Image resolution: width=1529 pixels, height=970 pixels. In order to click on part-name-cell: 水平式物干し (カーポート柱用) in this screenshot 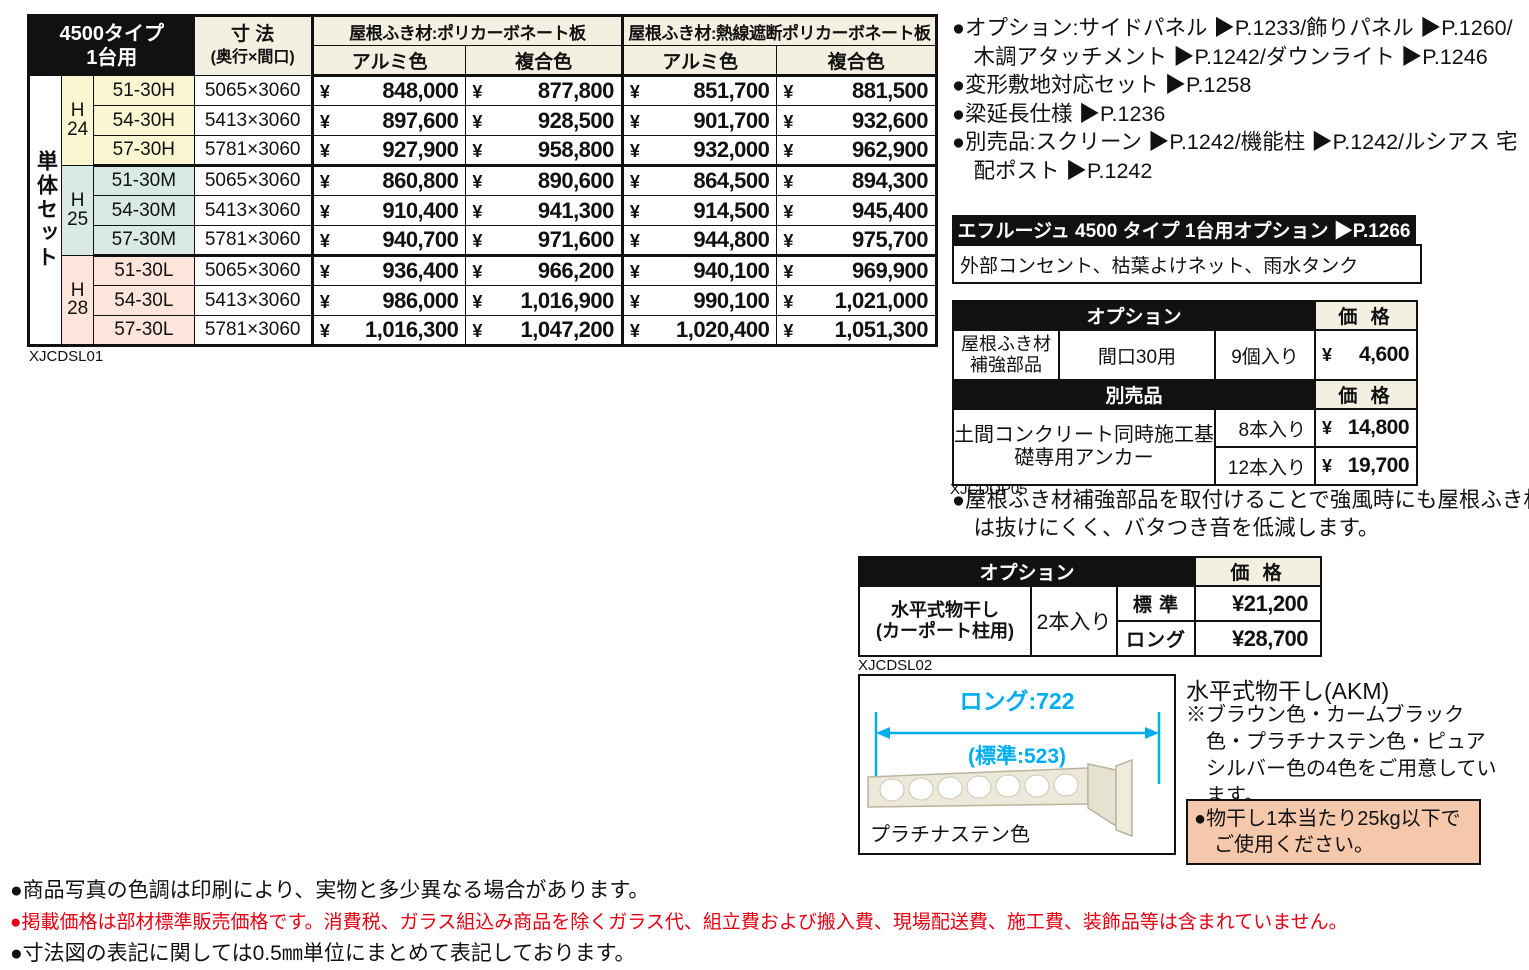, I will do `click(945, 621)`.